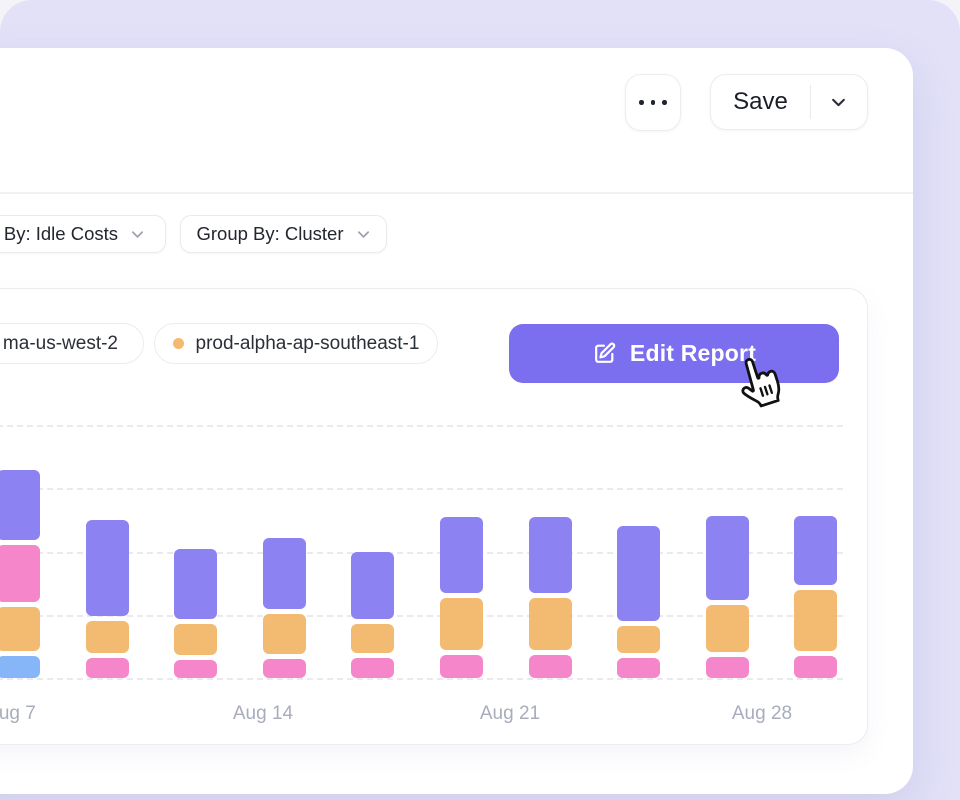  I want to click on edit-report-button: Edit Report, so click(674, 353).